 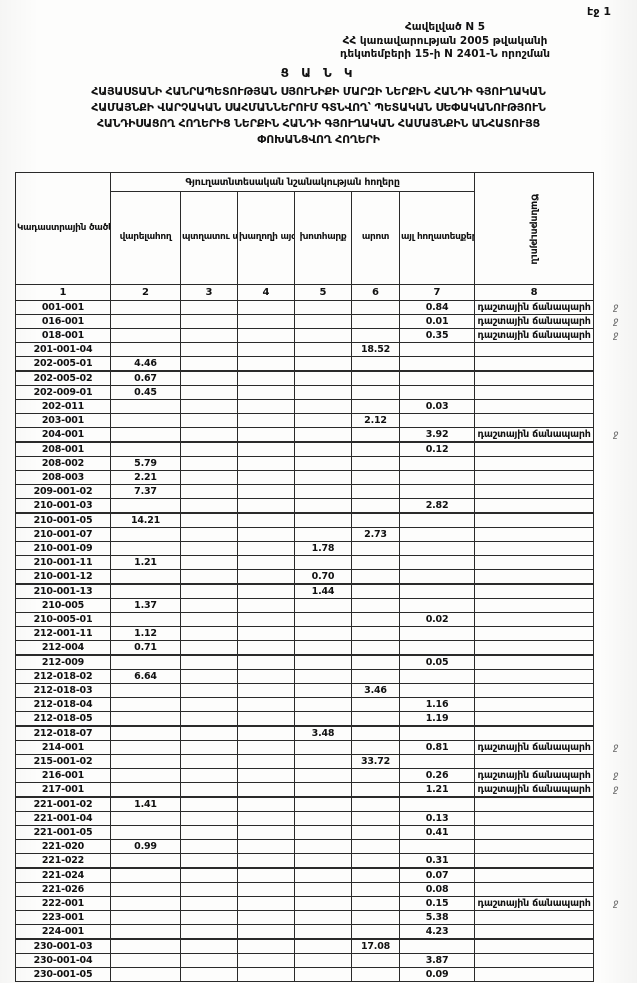 I want to click on table-row: 209-001-02 7.37, so click(x=326, y=491).